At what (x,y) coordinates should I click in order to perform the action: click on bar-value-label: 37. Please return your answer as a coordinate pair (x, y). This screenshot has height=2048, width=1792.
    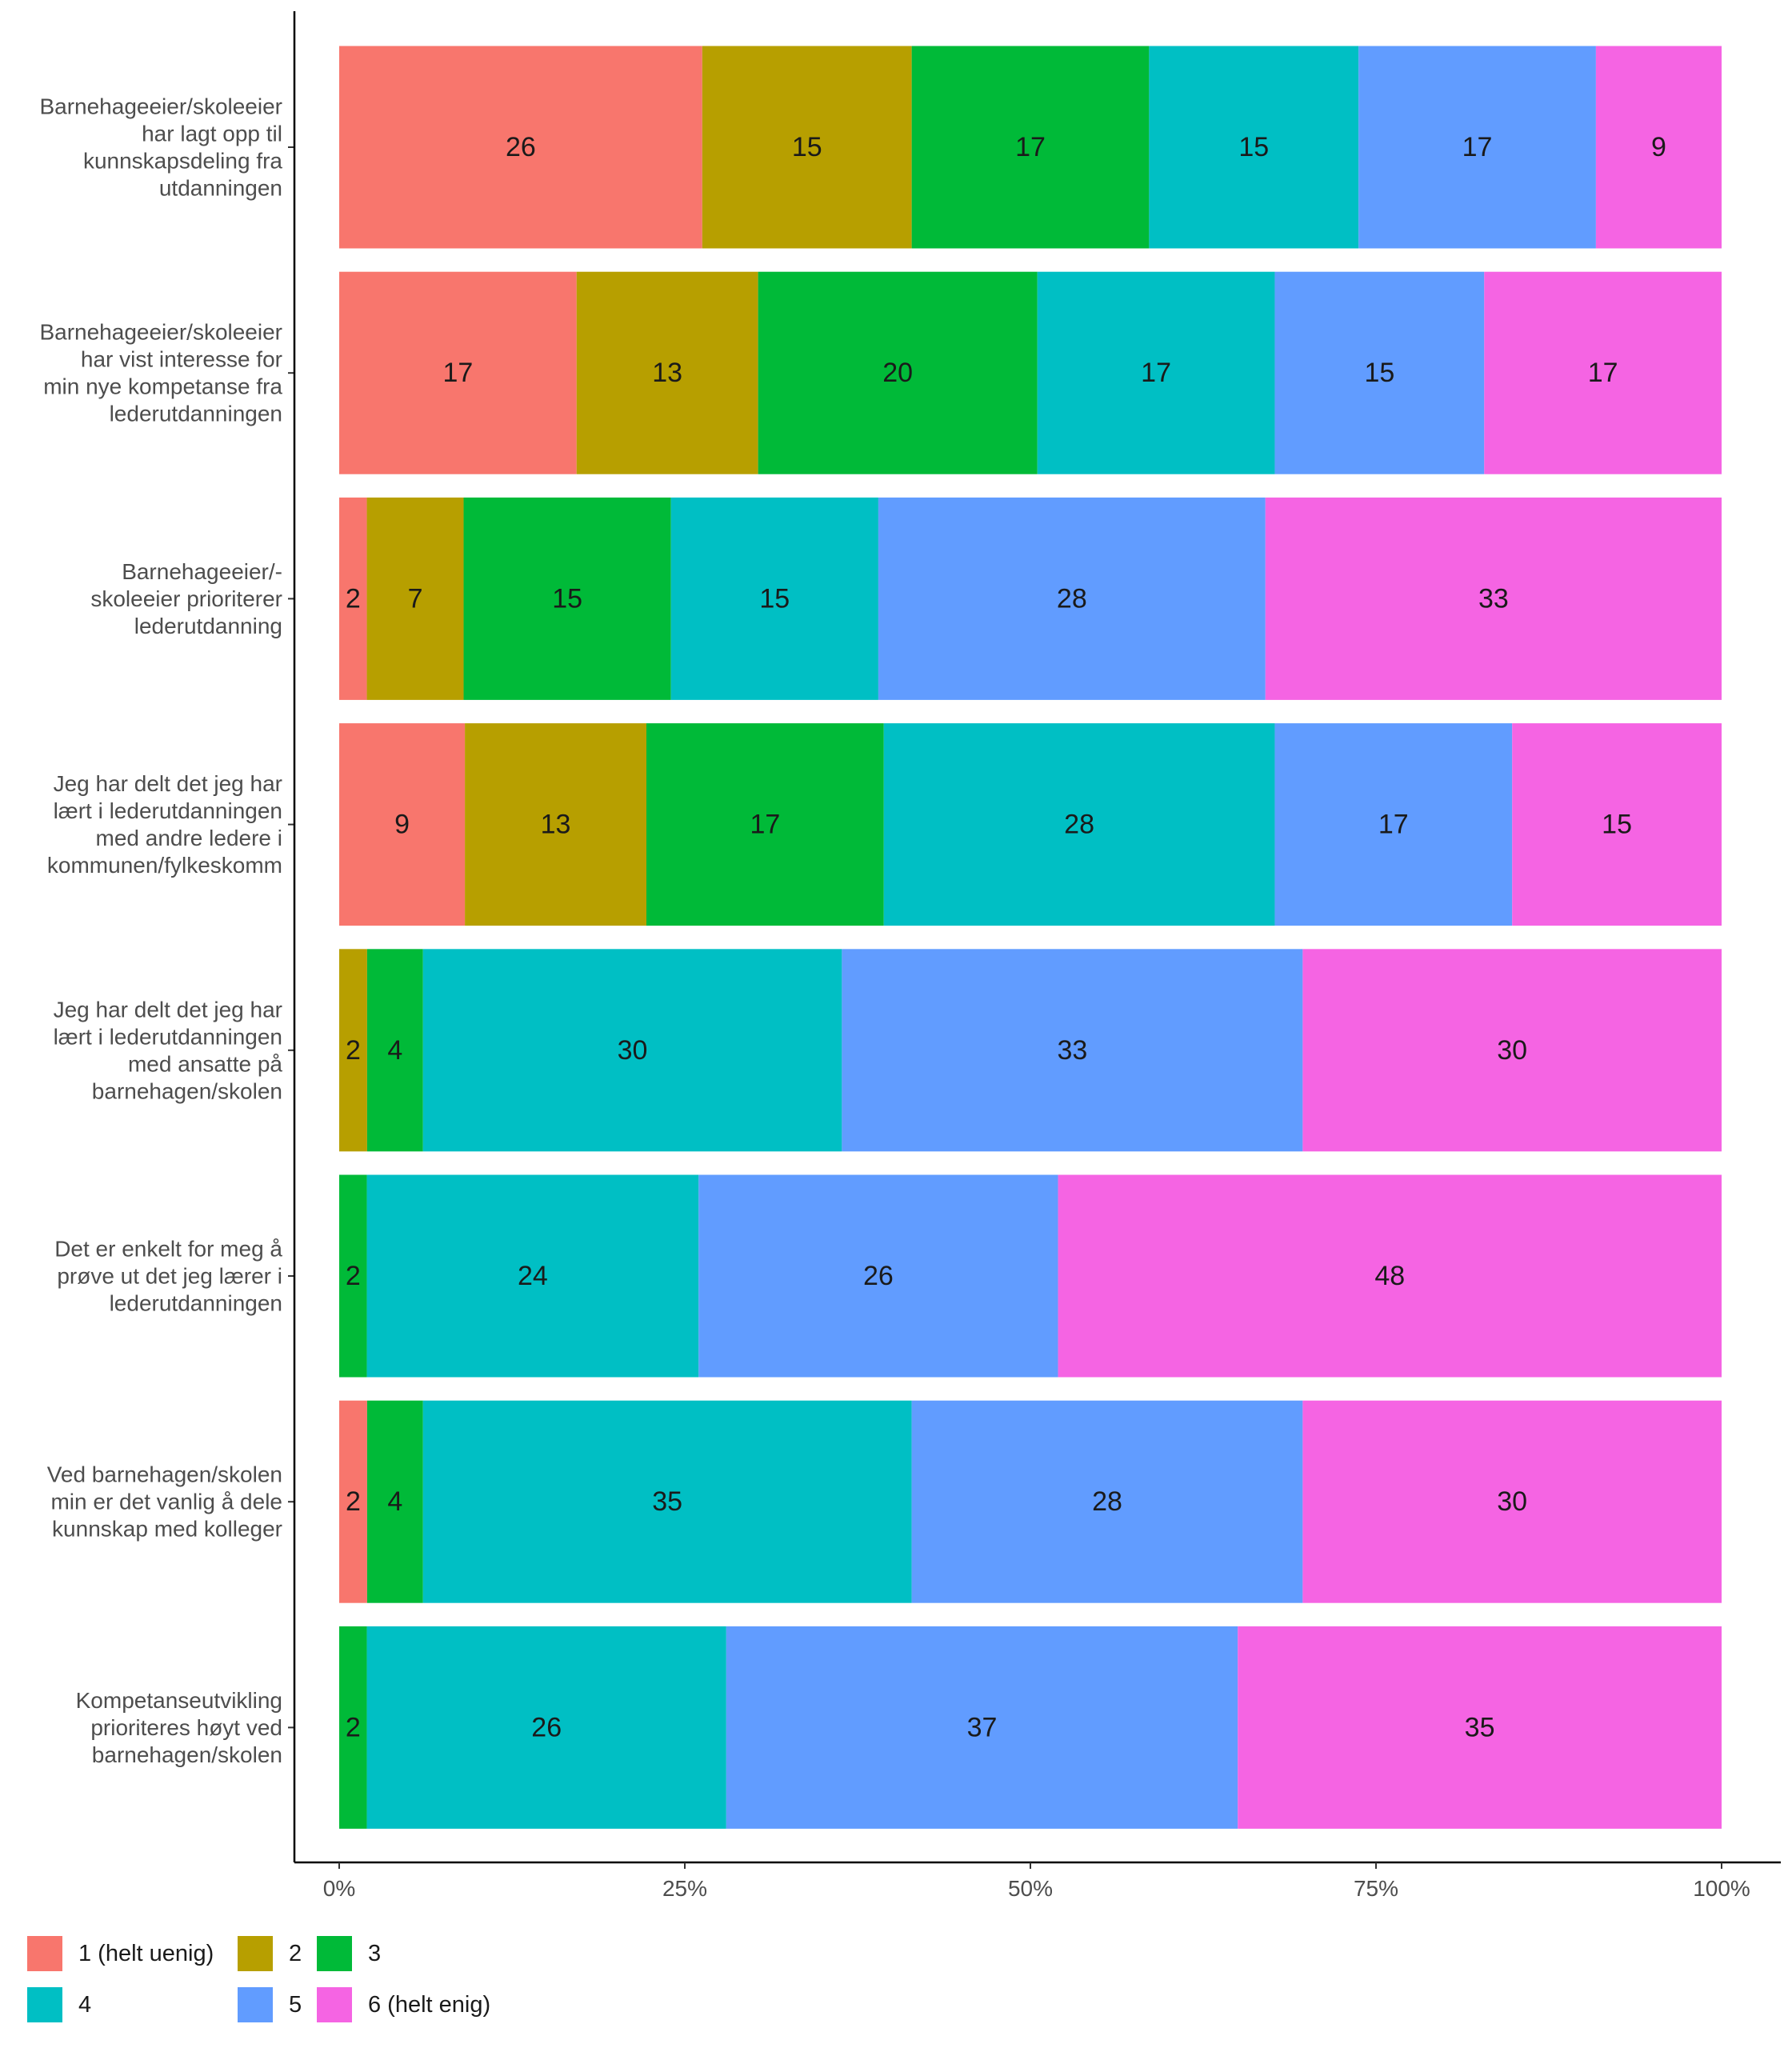
    Looking at the image, I should click on (982, 1727).